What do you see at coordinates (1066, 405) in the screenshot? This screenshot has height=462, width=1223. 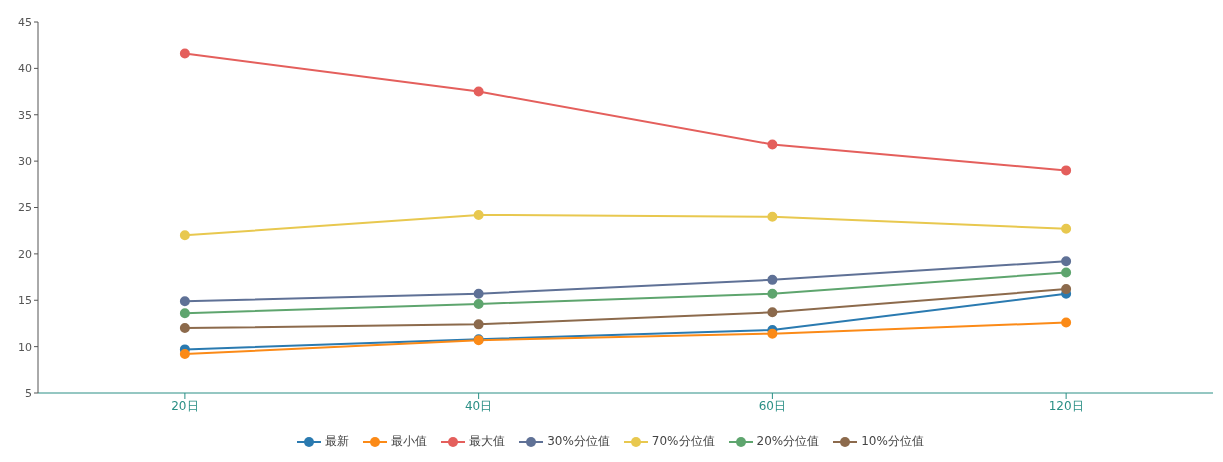 I see `x-tick-label: 120日` at bounding box center [1066, 405].